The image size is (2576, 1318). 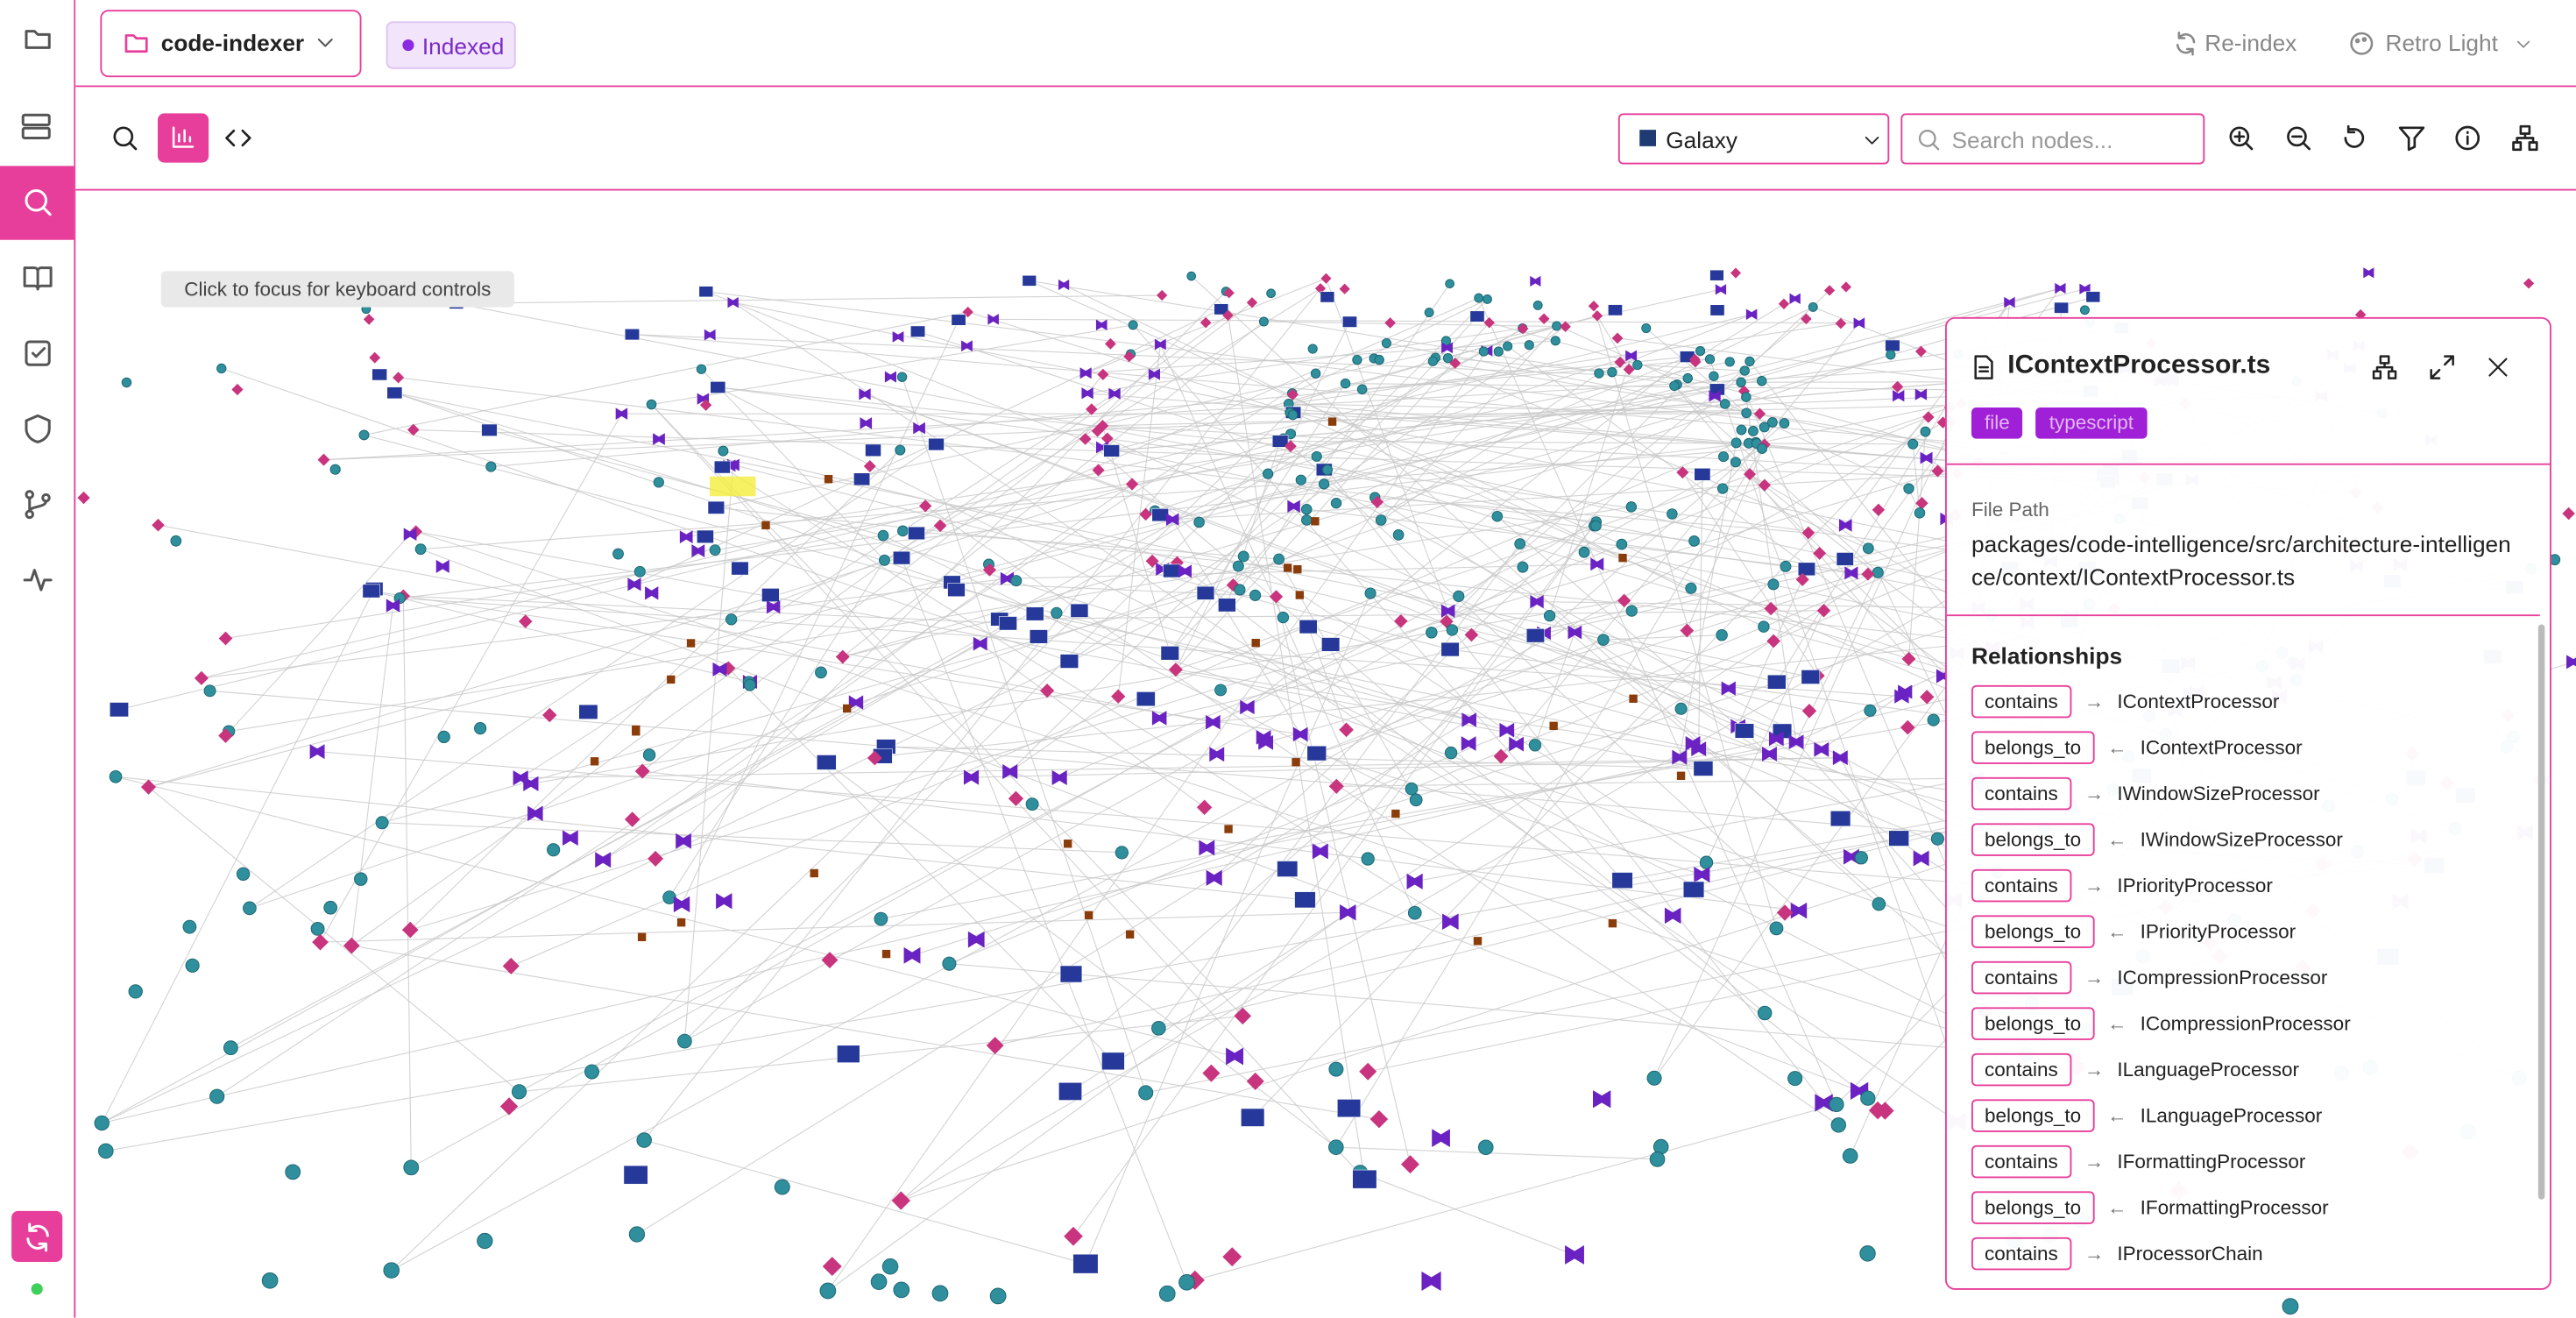 What do you see at coordinates (38, 38) in the screenshot?
I see `folder-icon` at bounding box center [38, 38].